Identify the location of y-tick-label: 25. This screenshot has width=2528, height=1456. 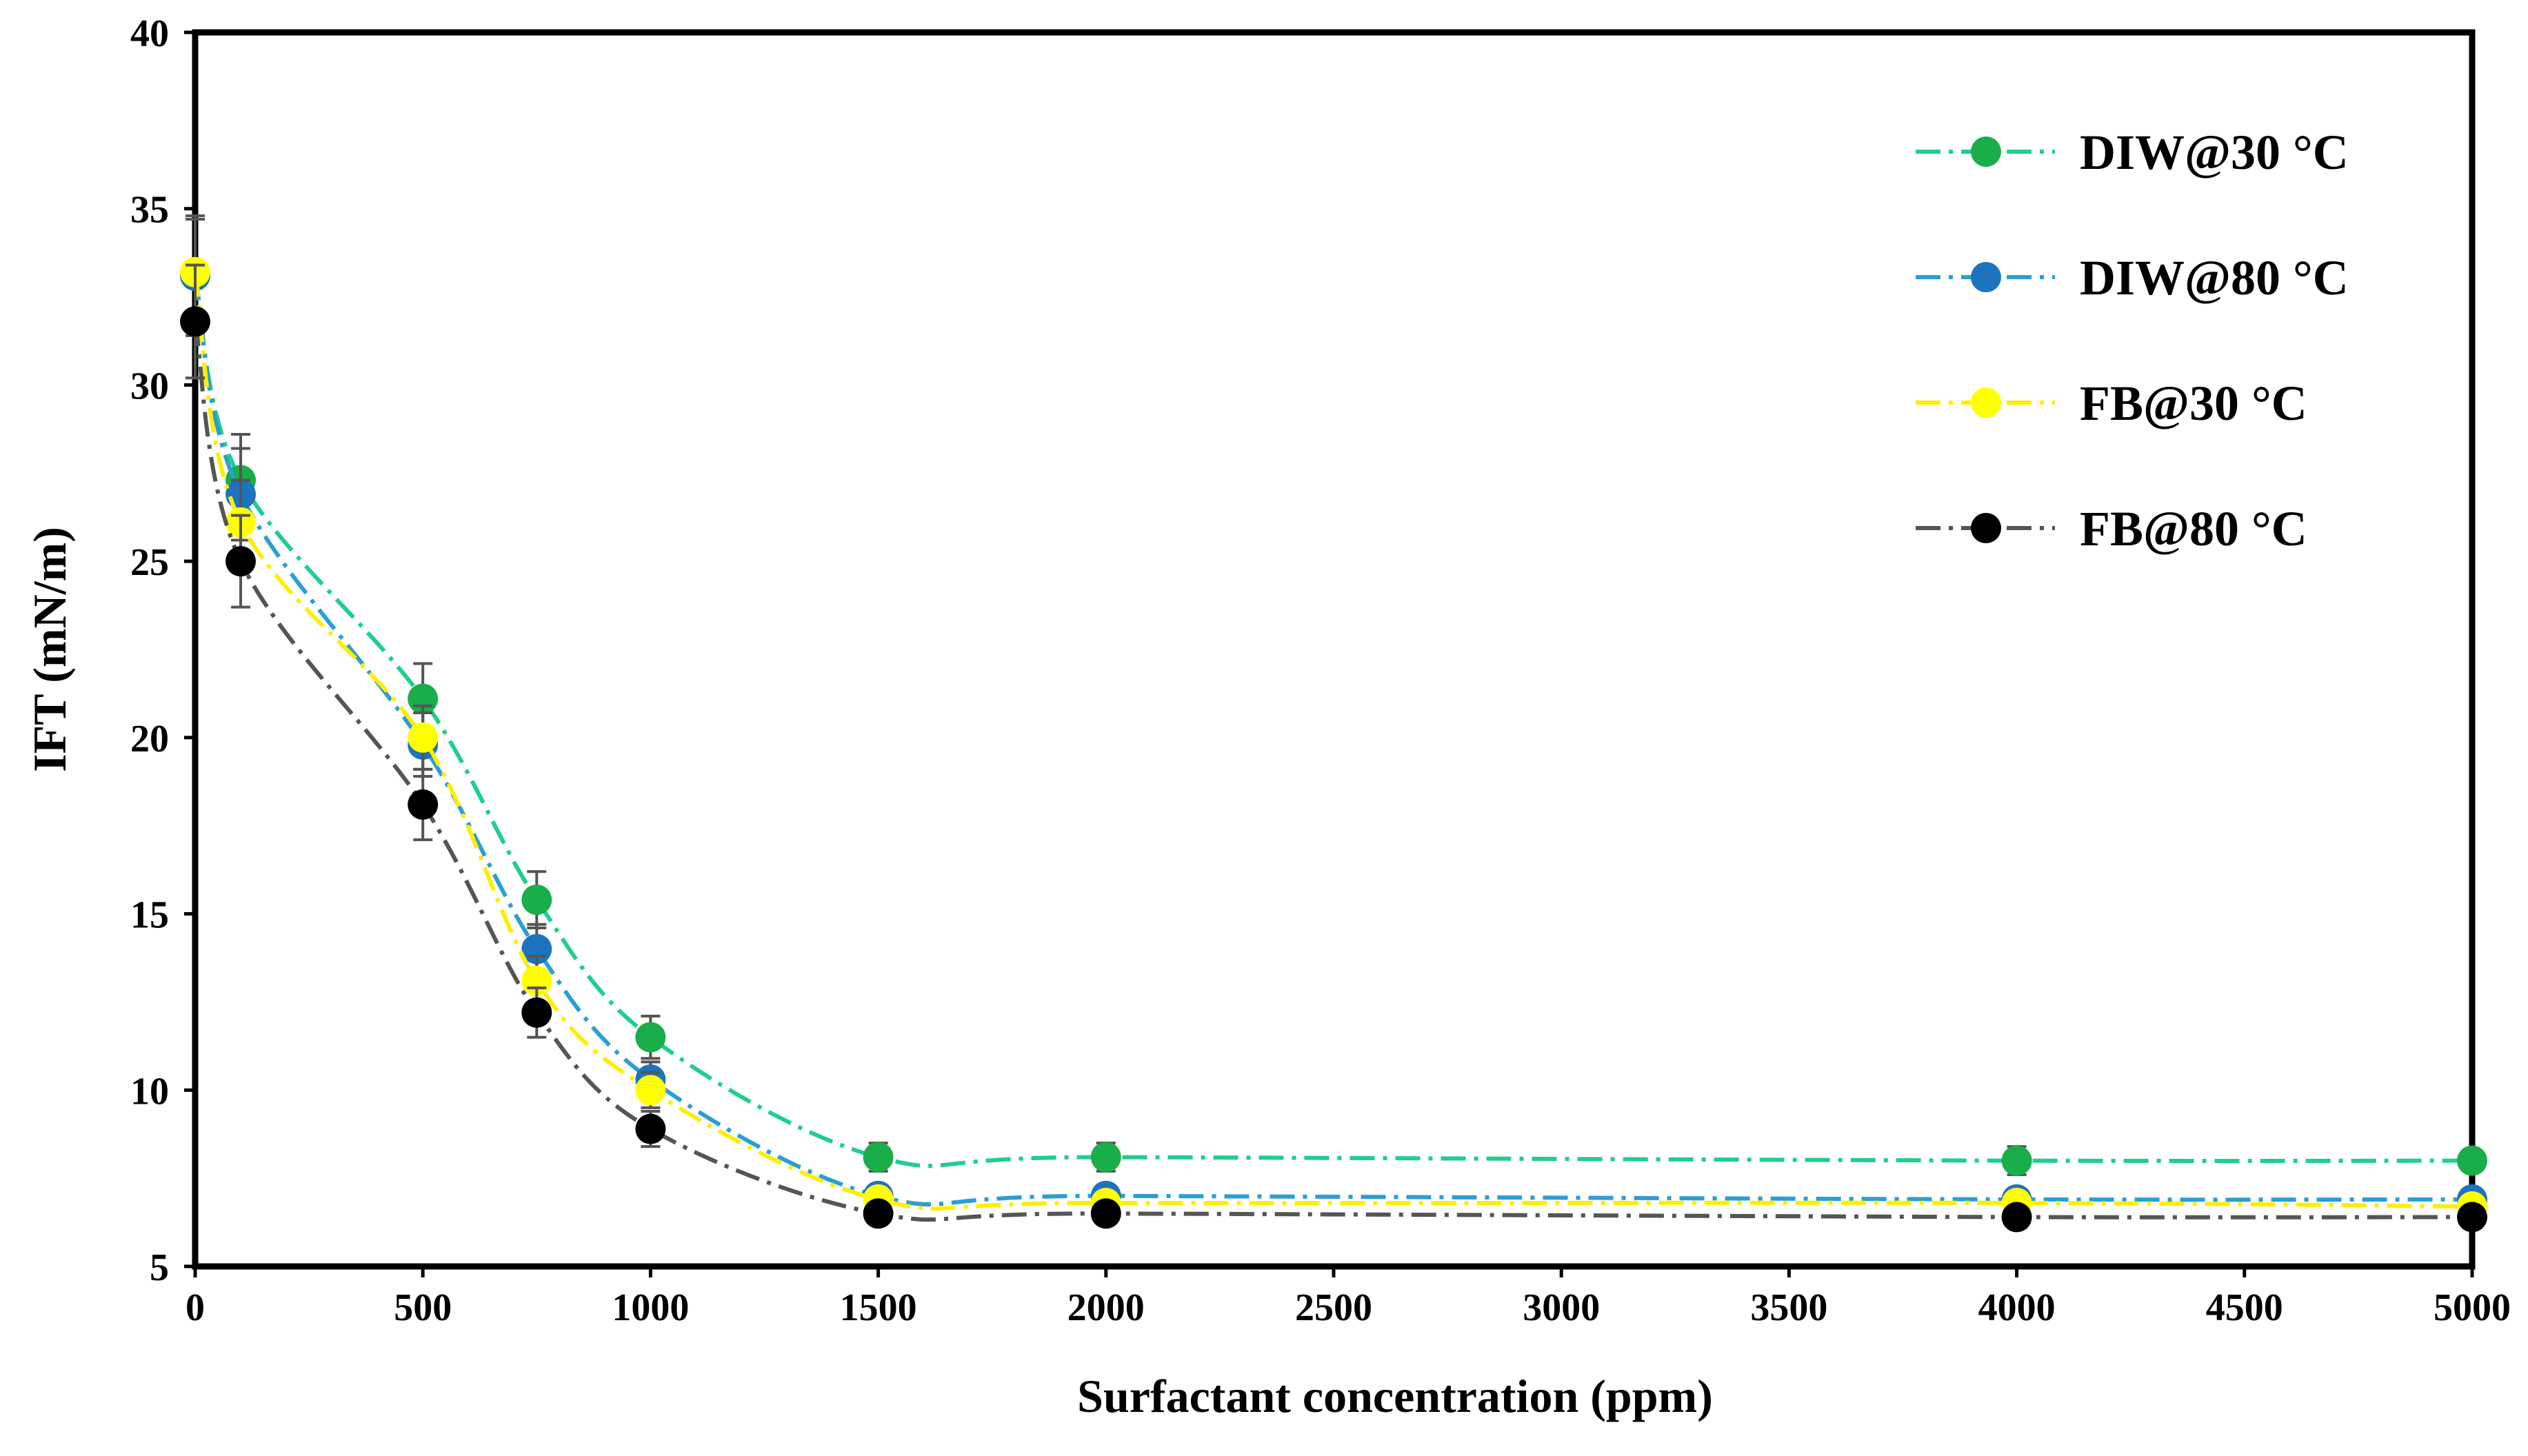
(149, 562).